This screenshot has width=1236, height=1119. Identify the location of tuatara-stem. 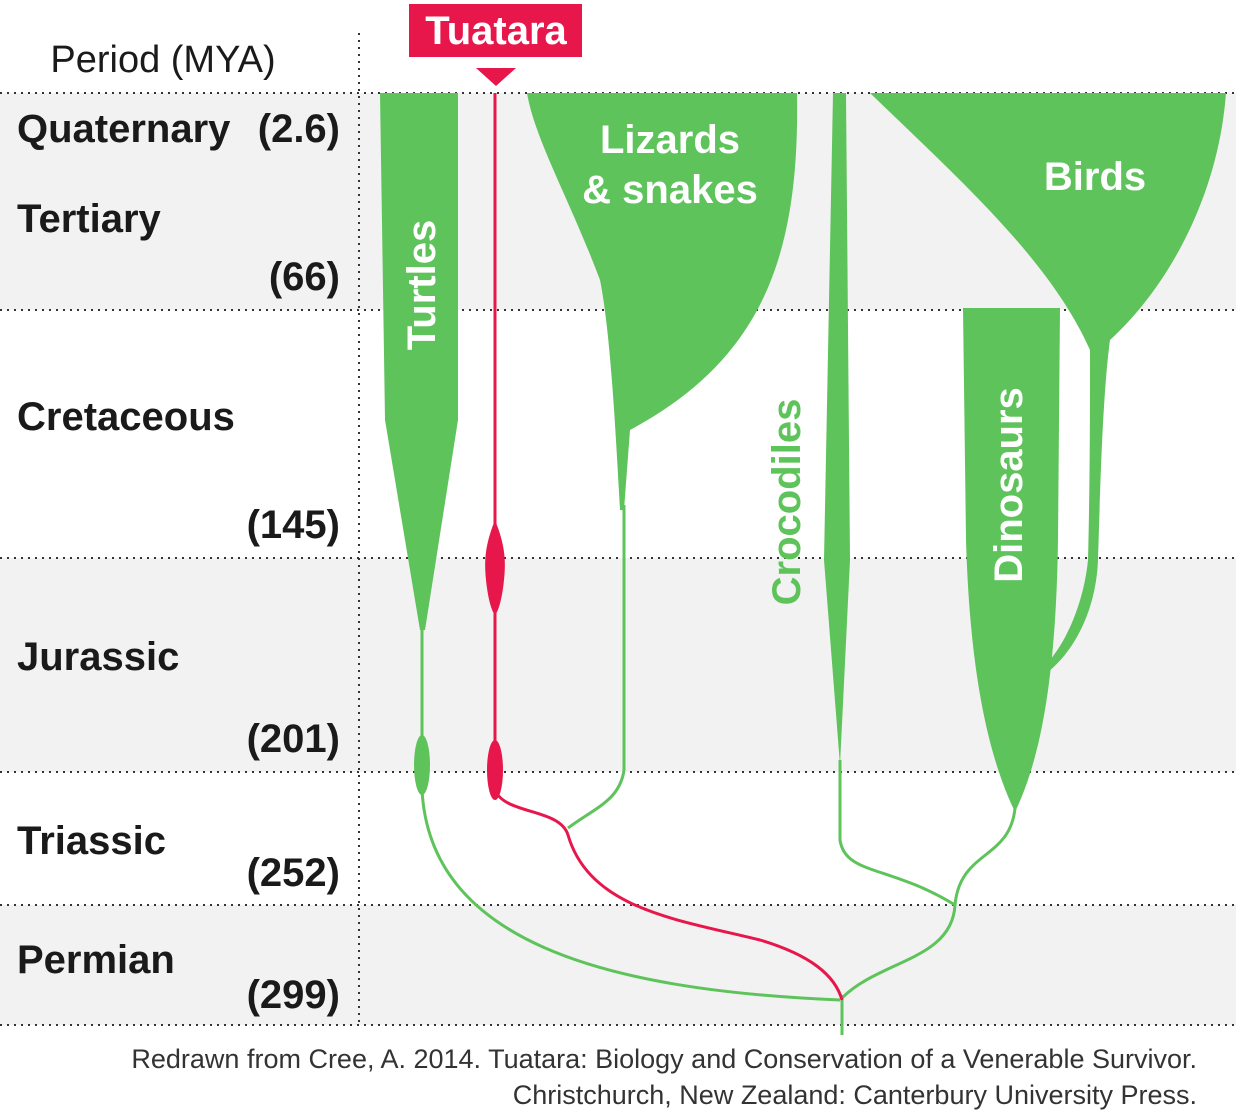
(668, 895).